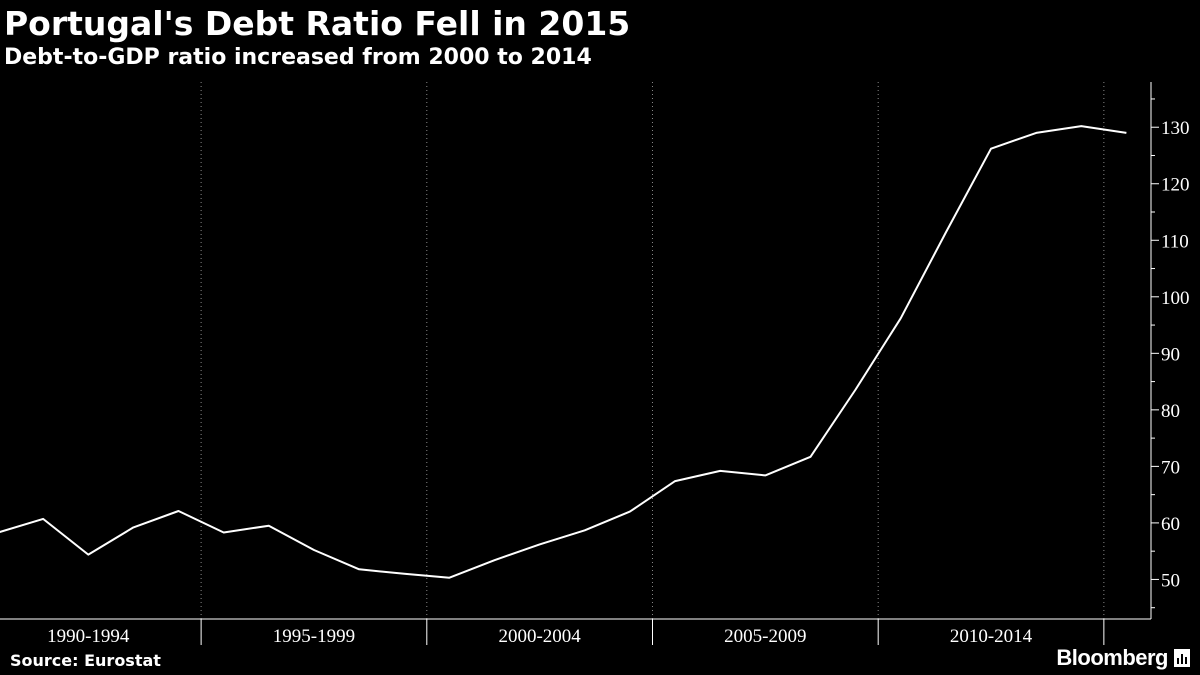 The image size is (1200, 675). I want to click on x-tick-label: 1995-1999, so click(314, 636).